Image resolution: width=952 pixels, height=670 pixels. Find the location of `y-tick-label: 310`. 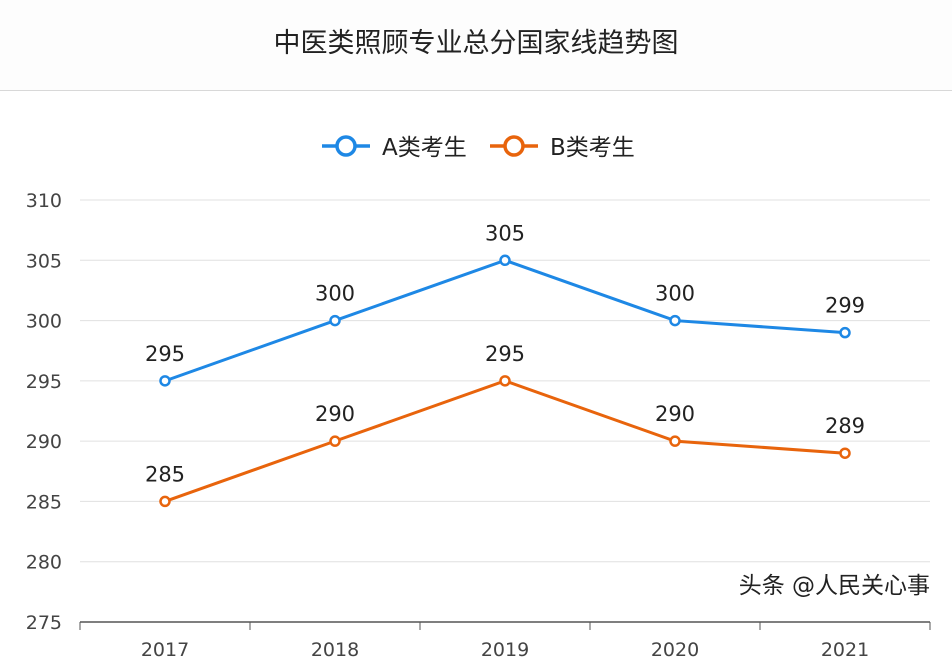

y-tick-label: 310 is located at coordinates (44, 201).